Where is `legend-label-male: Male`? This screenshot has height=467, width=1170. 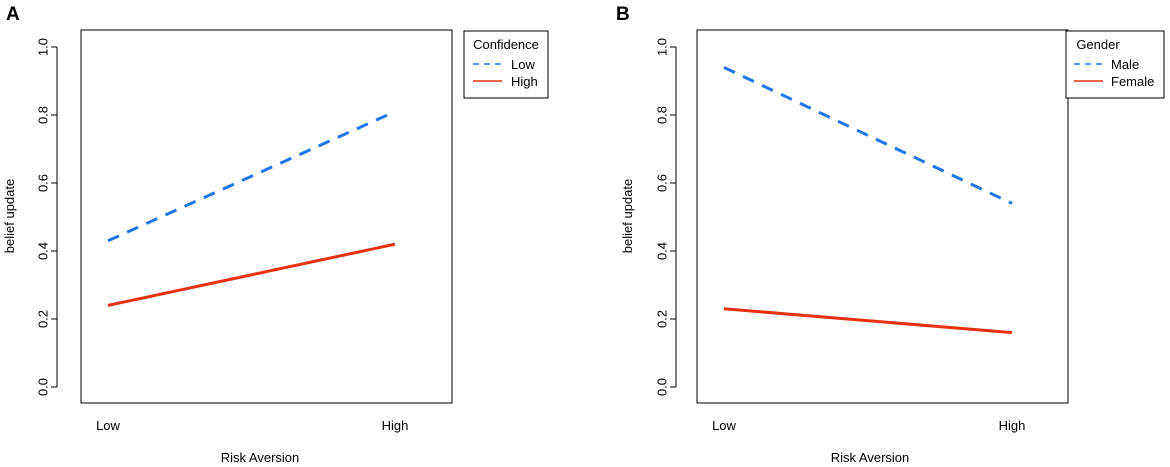
legend-label-male: Male is located at coordinates (1125, 64).